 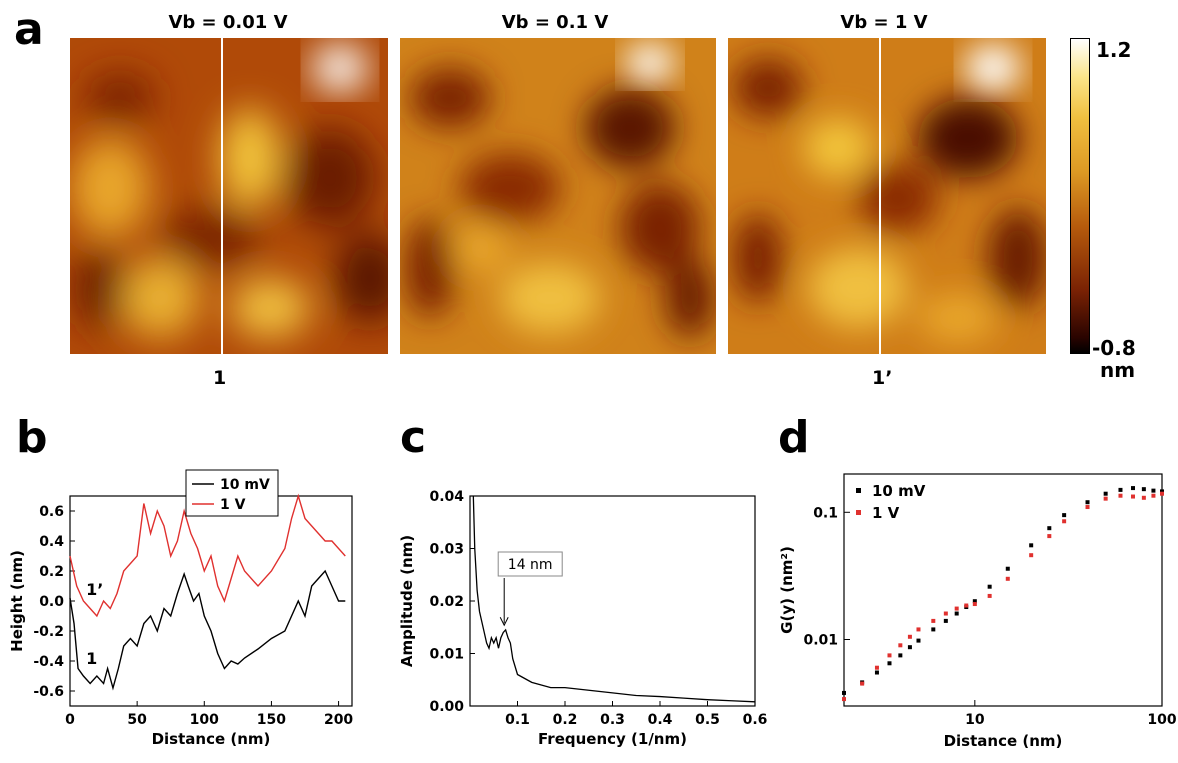 I want to click on annotation-label: 14 nm, so click(x=530, y=565).